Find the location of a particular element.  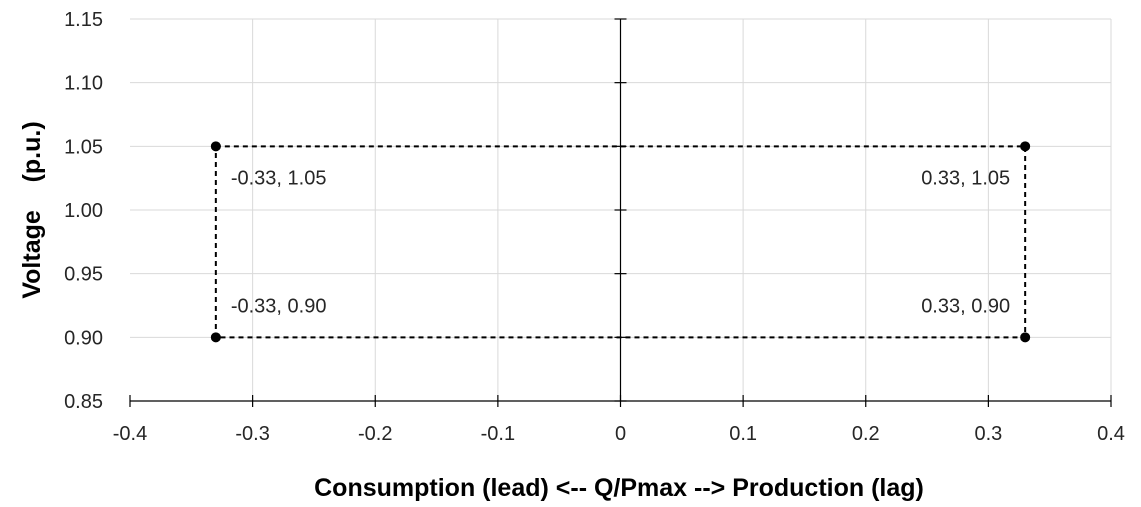

data-label: -0.33, 1.05 is located at coordinates (279, 178).